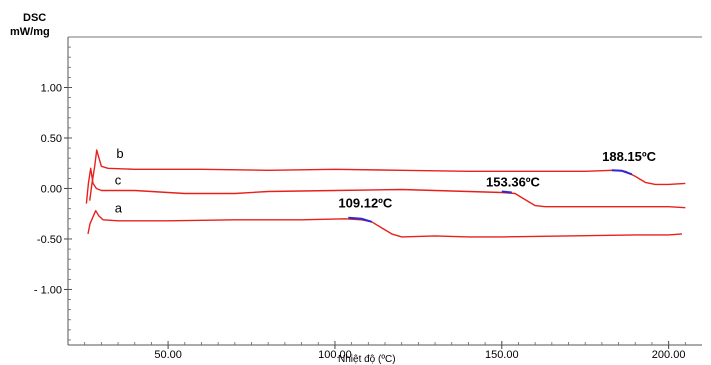  Describe the element at coordinates (49, 240) in the screenshot. I see `y-tick-label: -0.50` at that location.